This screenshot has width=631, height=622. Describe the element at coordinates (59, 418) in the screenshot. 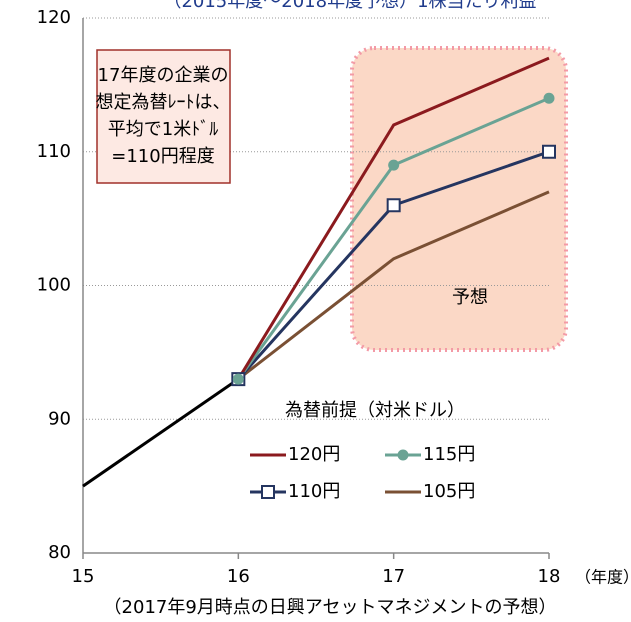

I see `y-tick-label: 90` at that location.